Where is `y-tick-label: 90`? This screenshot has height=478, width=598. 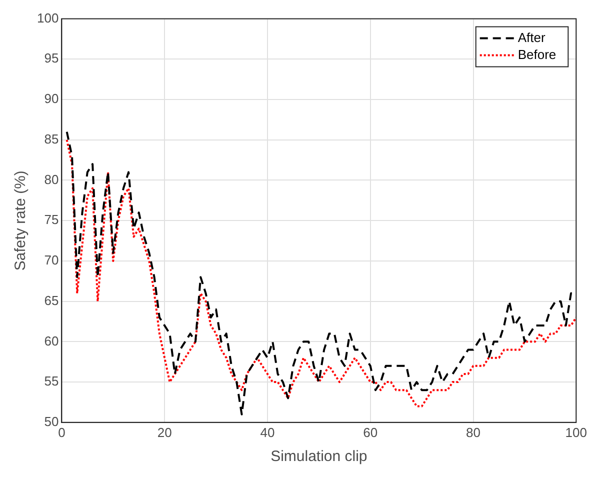 y-tick-label: 90 is located at coordinates (51, 98).